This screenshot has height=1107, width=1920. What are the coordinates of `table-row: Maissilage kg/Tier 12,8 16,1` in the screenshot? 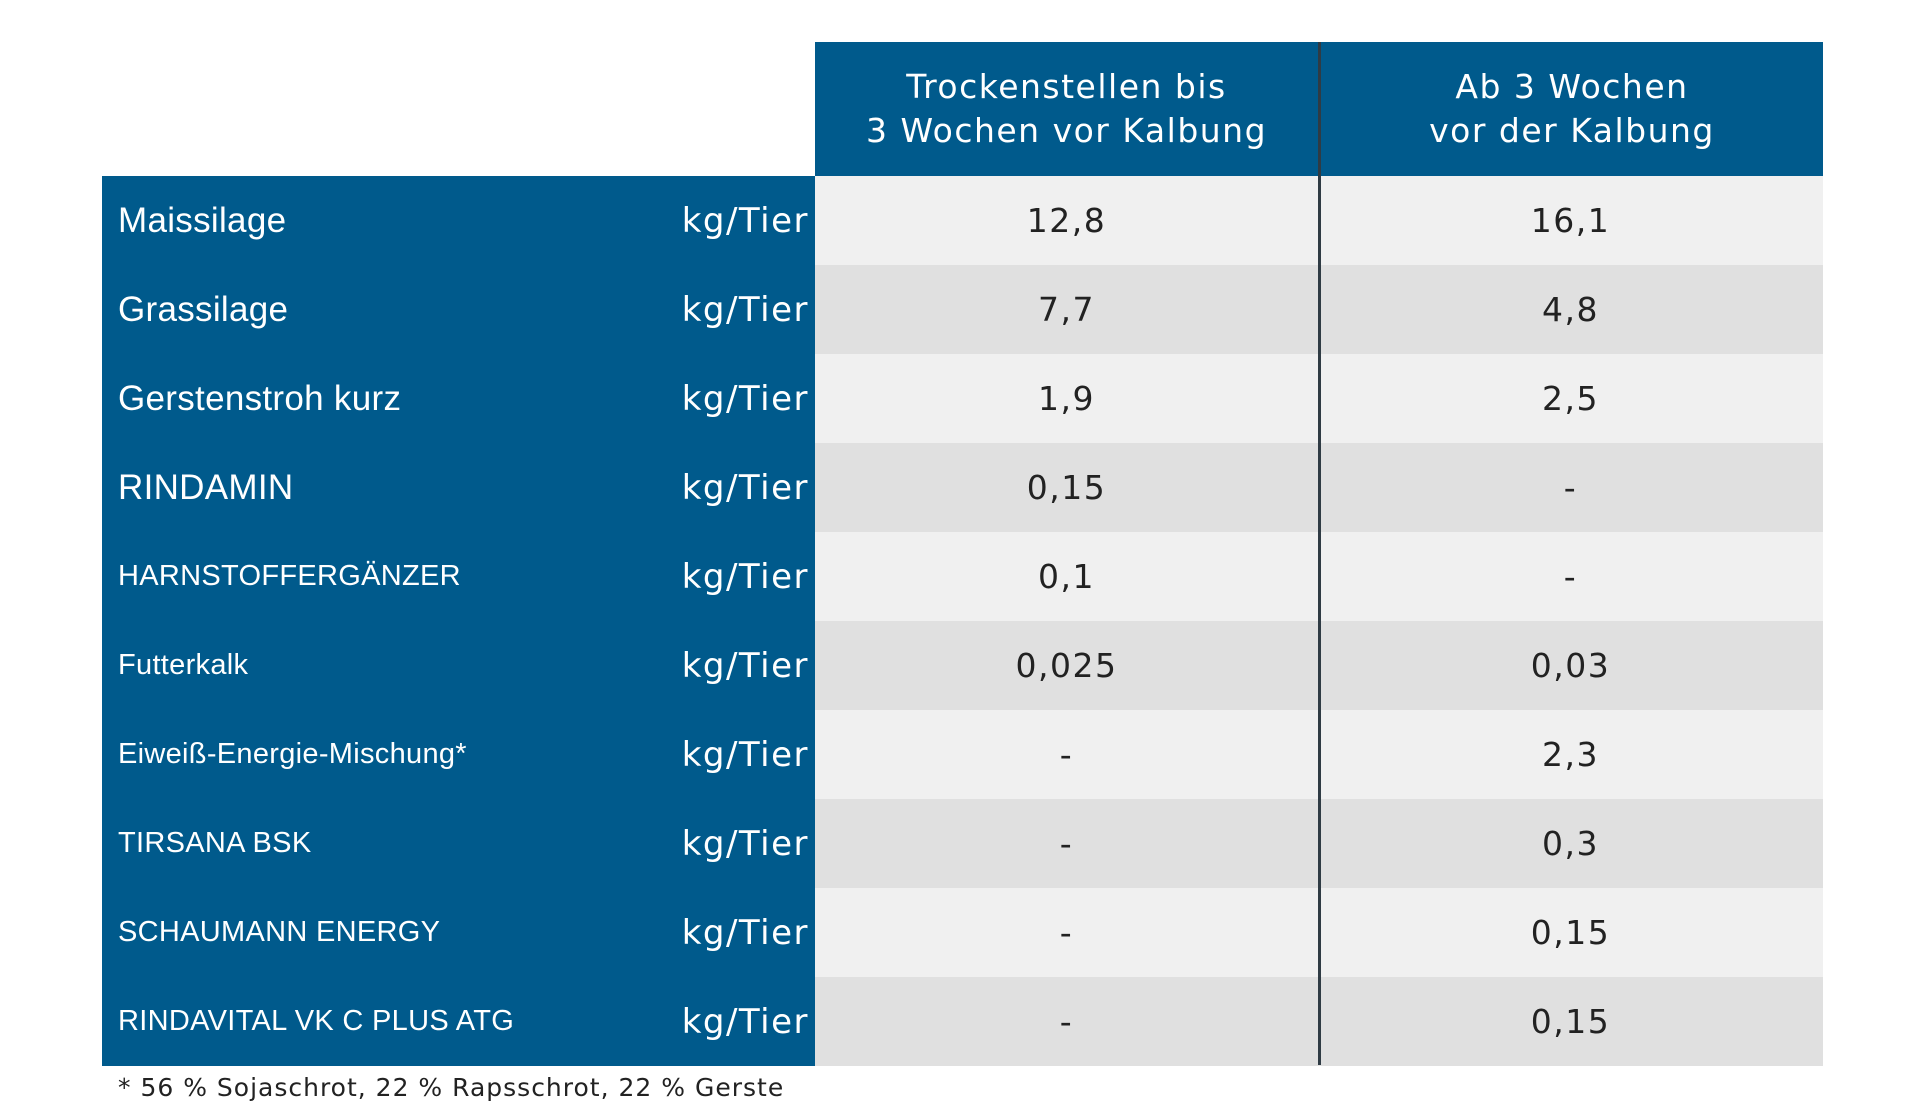 It's located at (962, 220).